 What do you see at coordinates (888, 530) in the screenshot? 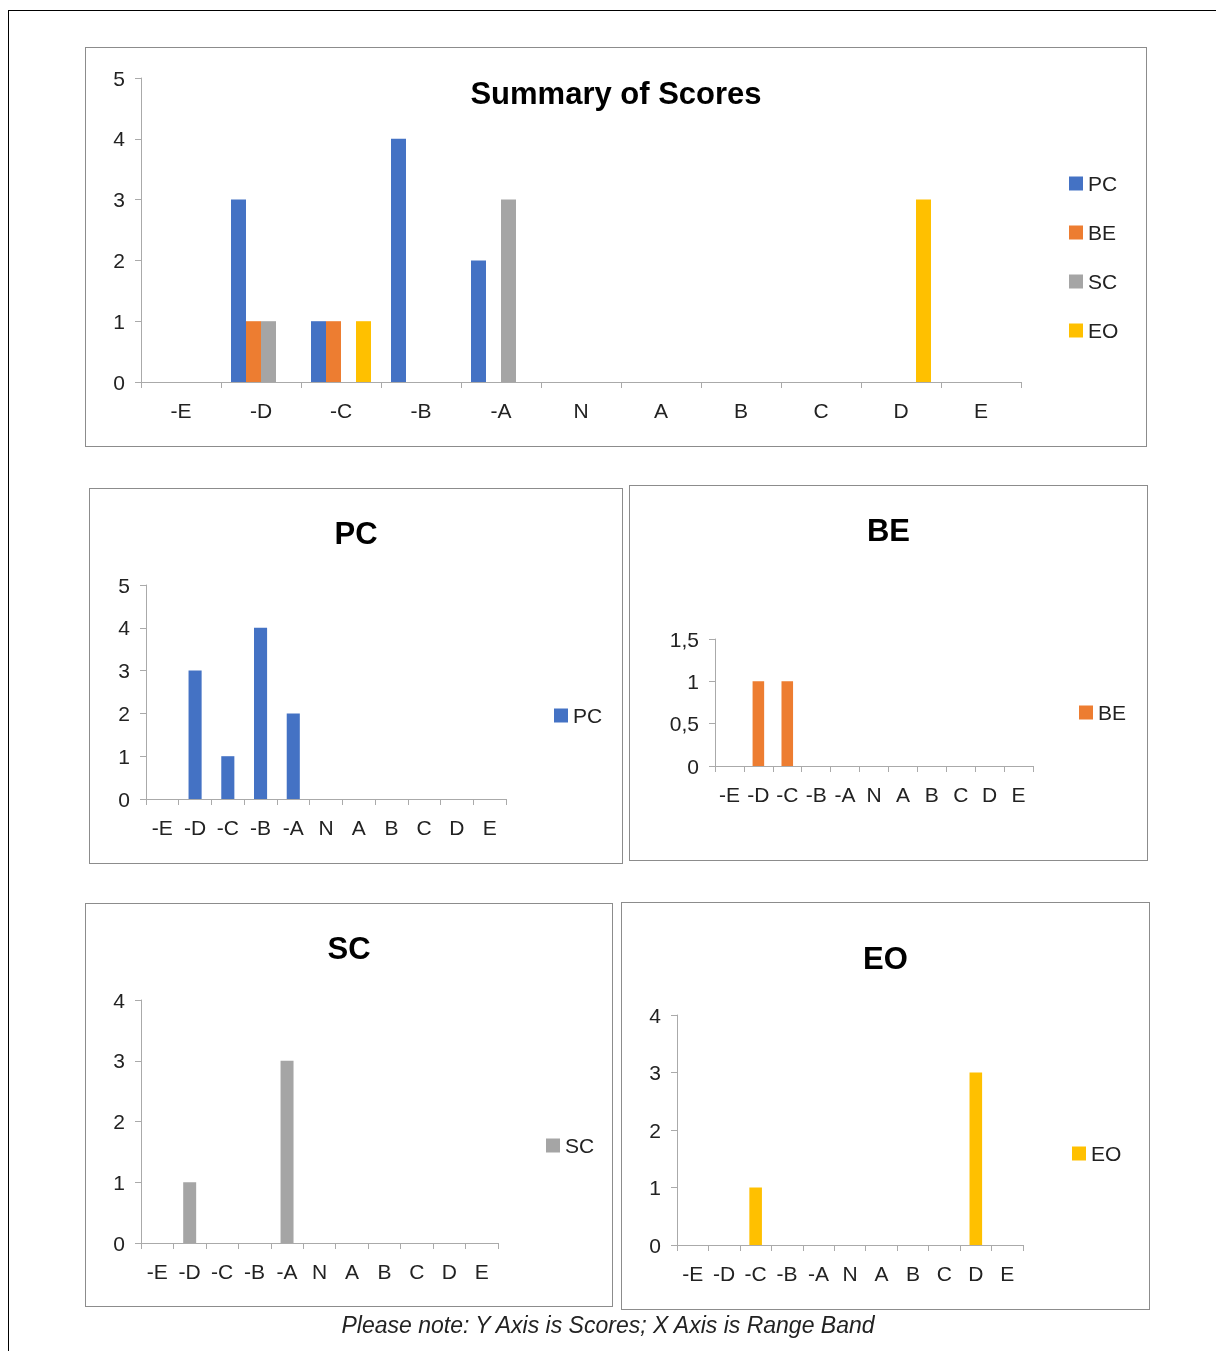
I see `chart-title: BE` at bounding box center [888, 530].